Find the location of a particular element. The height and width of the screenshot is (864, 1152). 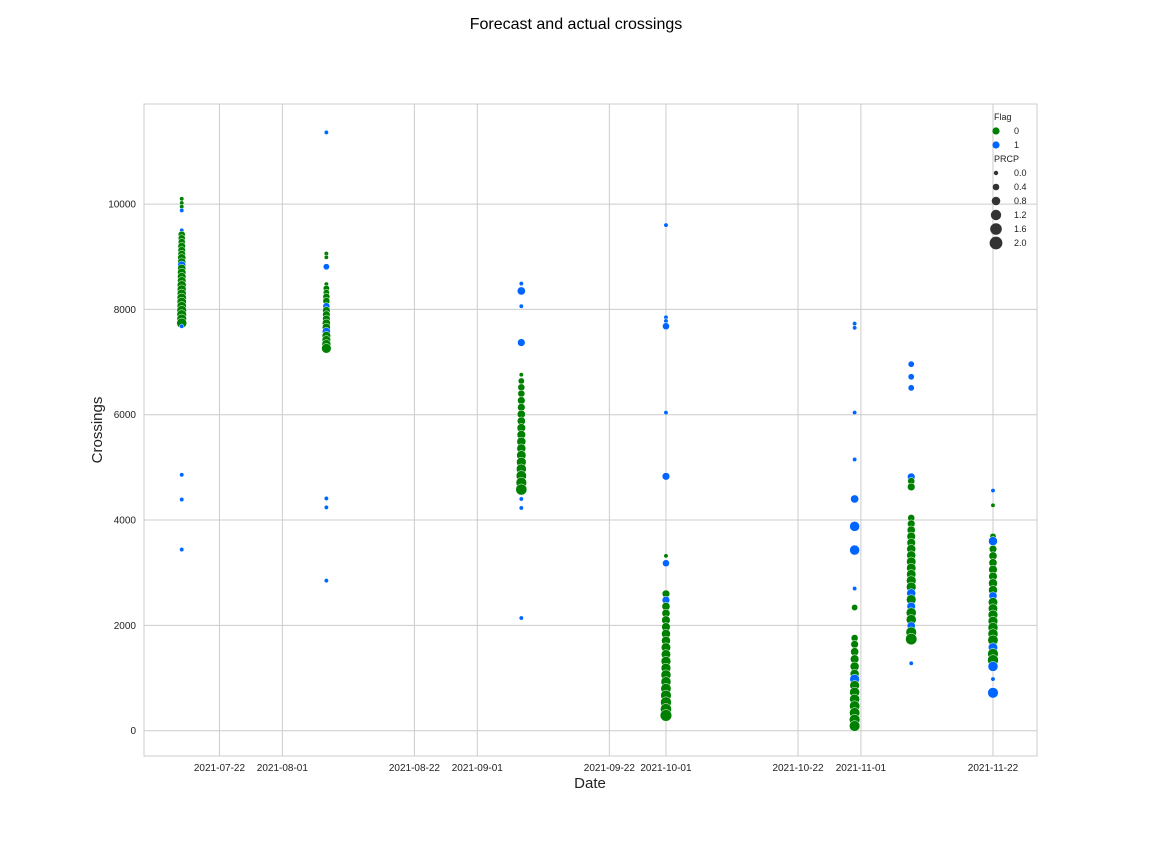

y-tick-label: 10000 is located at coordinates (122, 205).